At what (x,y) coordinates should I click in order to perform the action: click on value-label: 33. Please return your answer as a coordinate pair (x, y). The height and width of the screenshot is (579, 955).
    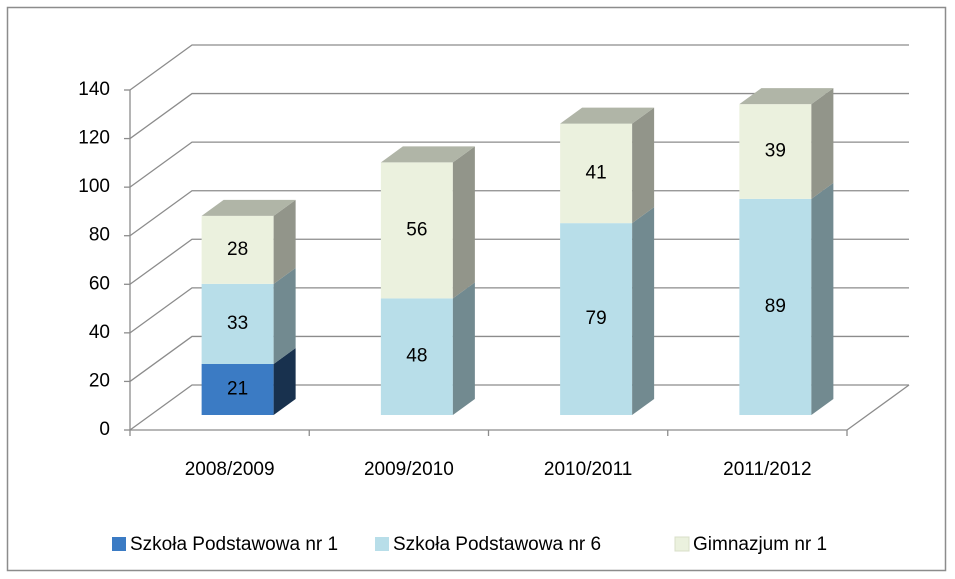
    Looking at the image, I should click on (237, 323).